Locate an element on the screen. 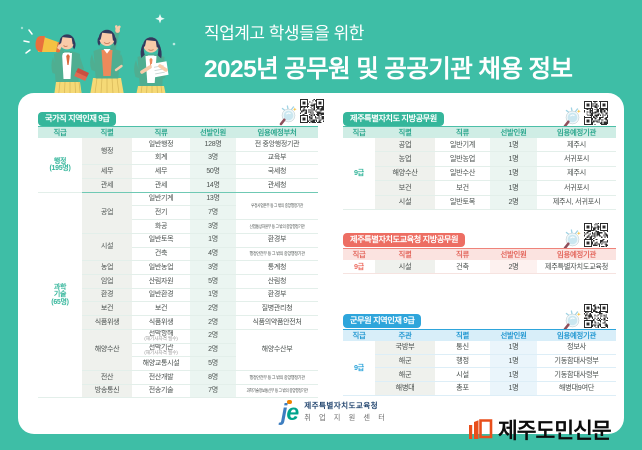  table-cell: 해병대9여단 is located at coordinates (576, 388).